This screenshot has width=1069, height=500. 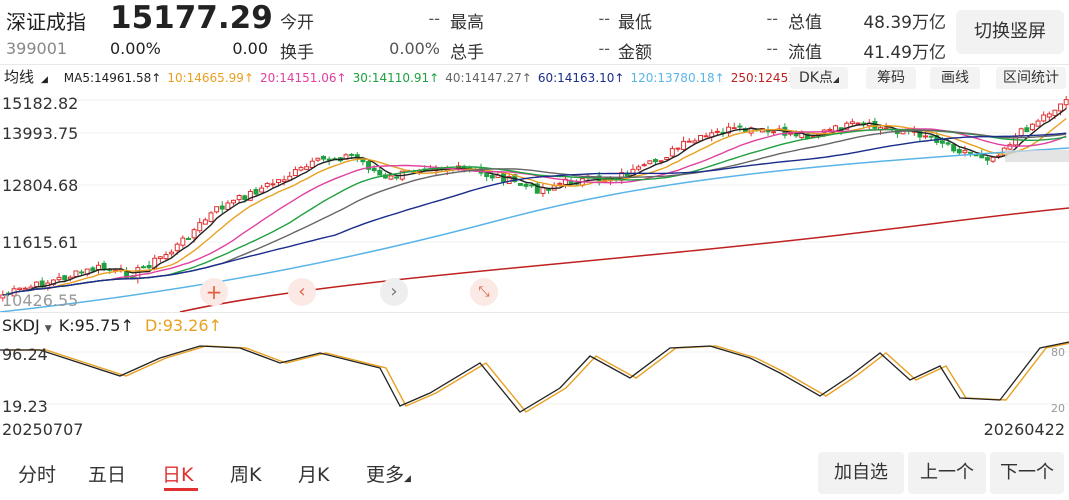 What do you see at coordinates (303, 78) in the screenshot?
I see `ma-legend-item: 20:14151.06↑` at bounding box center [303, 78].